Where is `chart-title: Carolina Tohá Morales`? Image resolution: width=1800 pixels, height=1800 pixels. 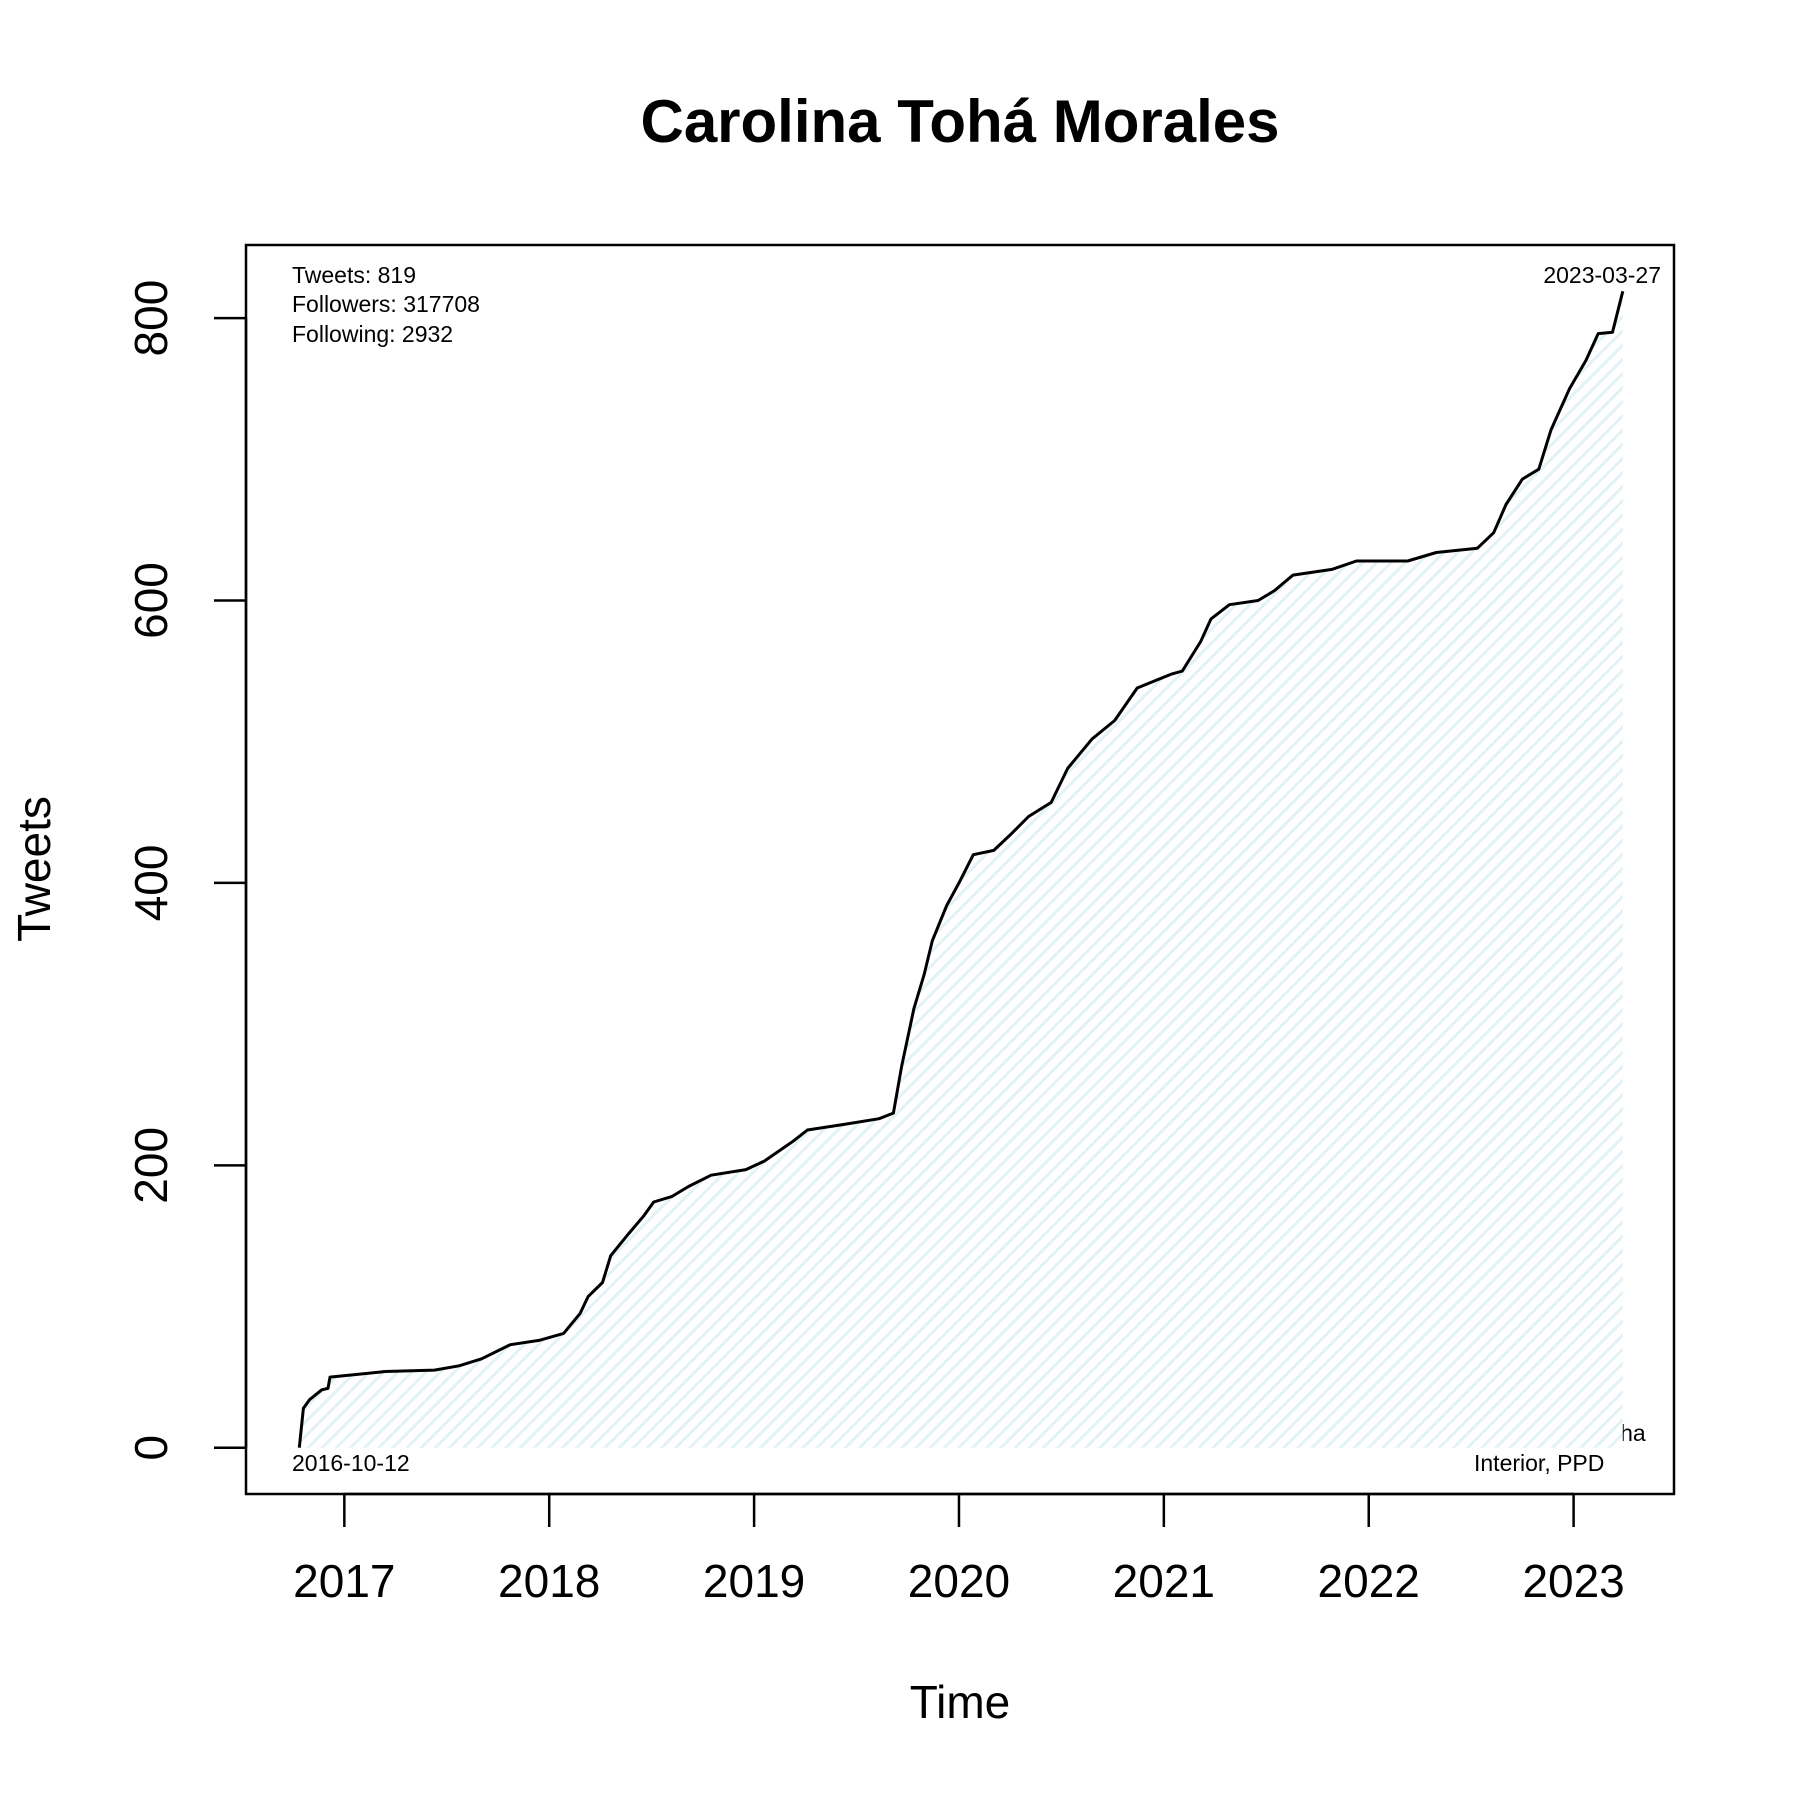 chart-title: Carolina Tohá Morales is located at coordinates (959, 121).